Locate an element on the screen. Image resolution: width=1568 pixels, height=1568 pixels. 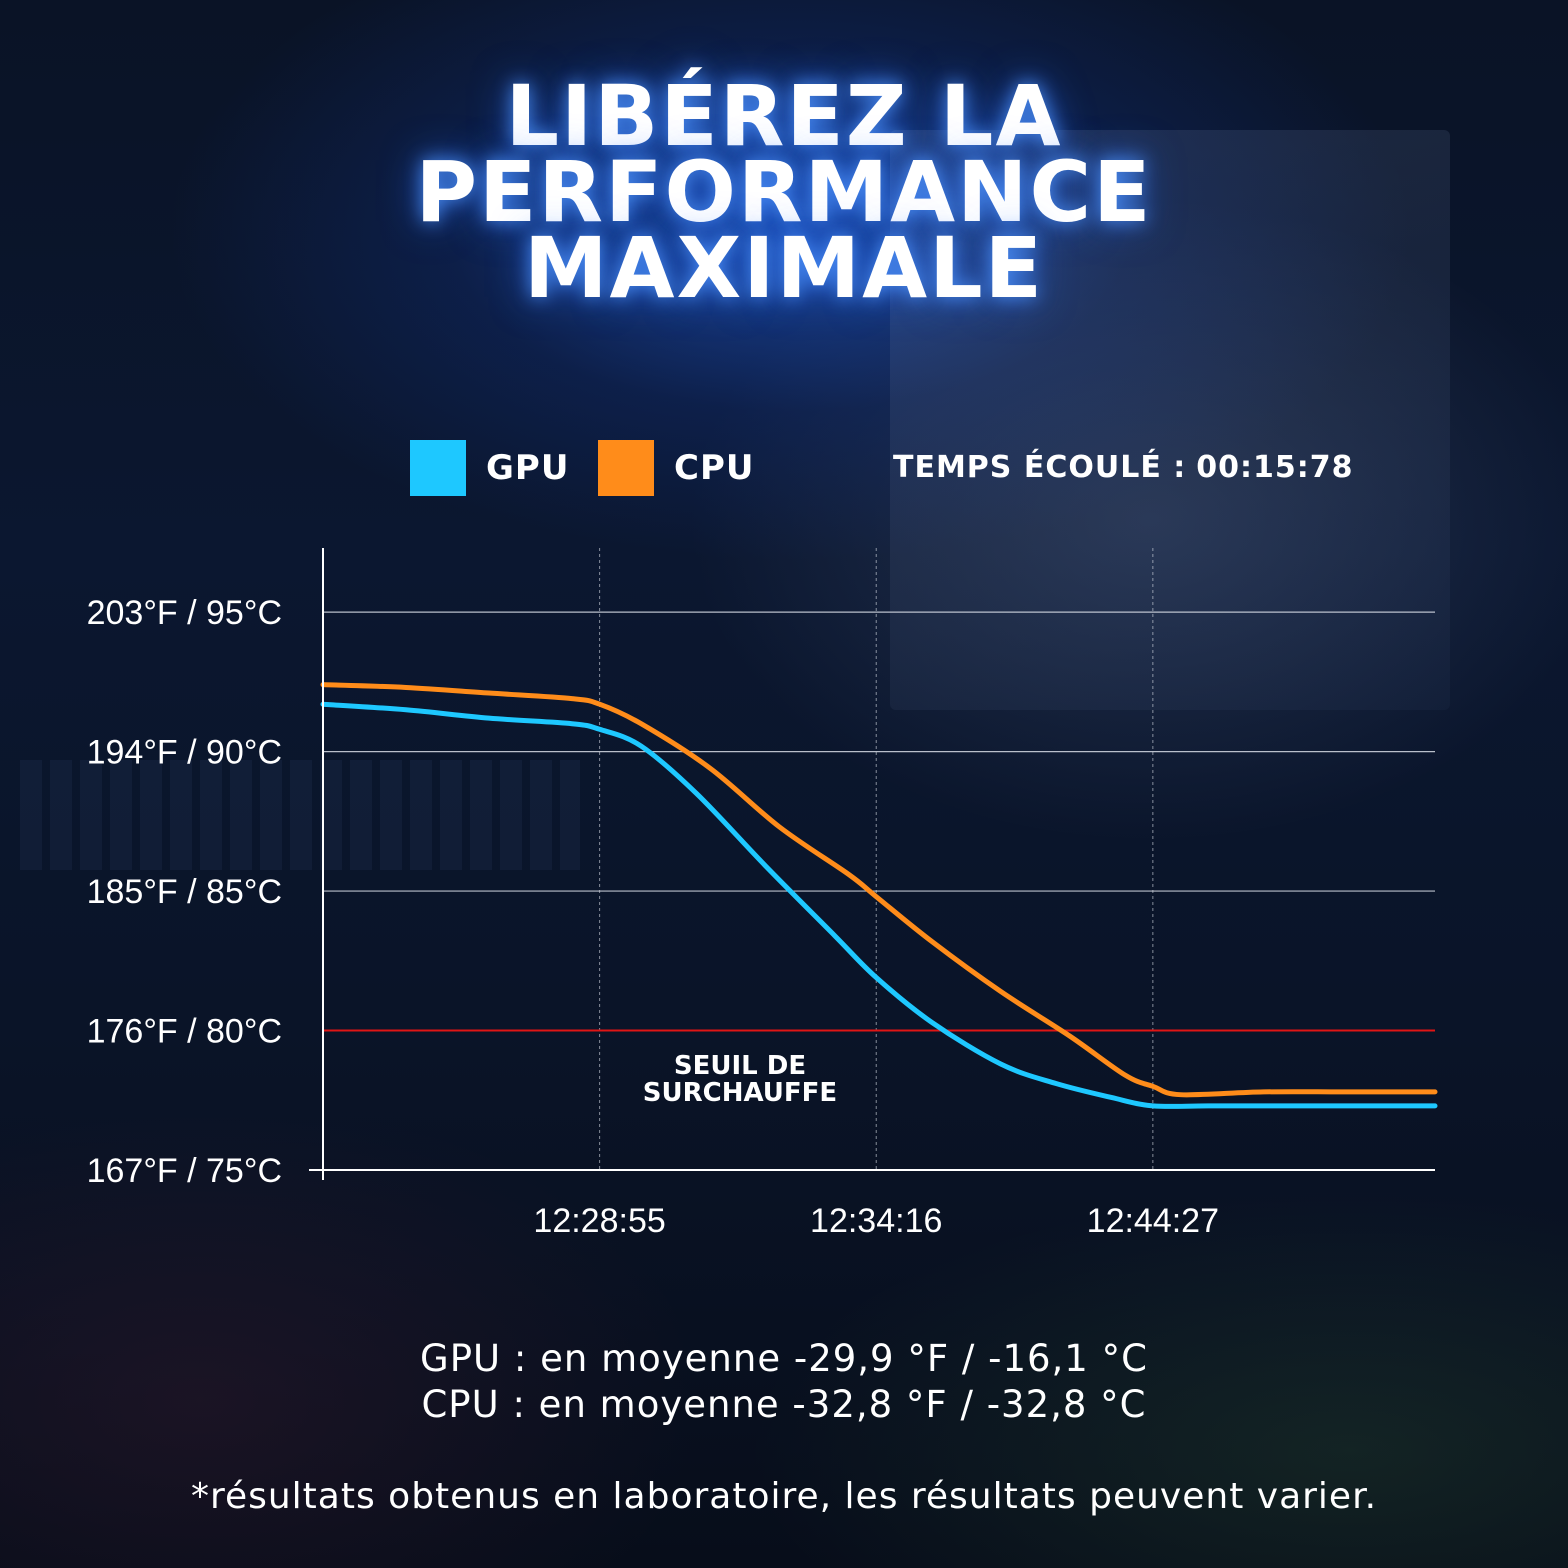
legend-gpu: GPU is located at coordinates (489, 468).